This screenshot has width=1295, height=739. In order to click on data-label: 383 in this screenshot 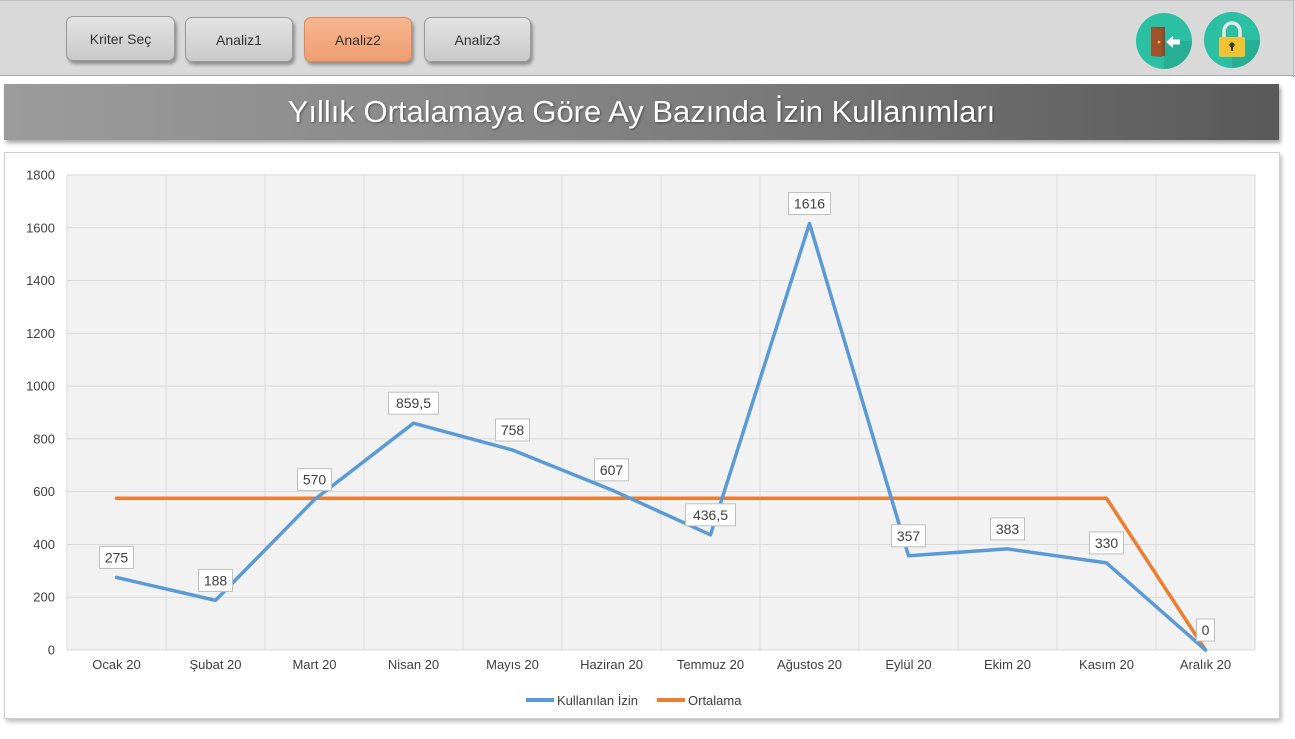, I will do `click(1008, 529)`.